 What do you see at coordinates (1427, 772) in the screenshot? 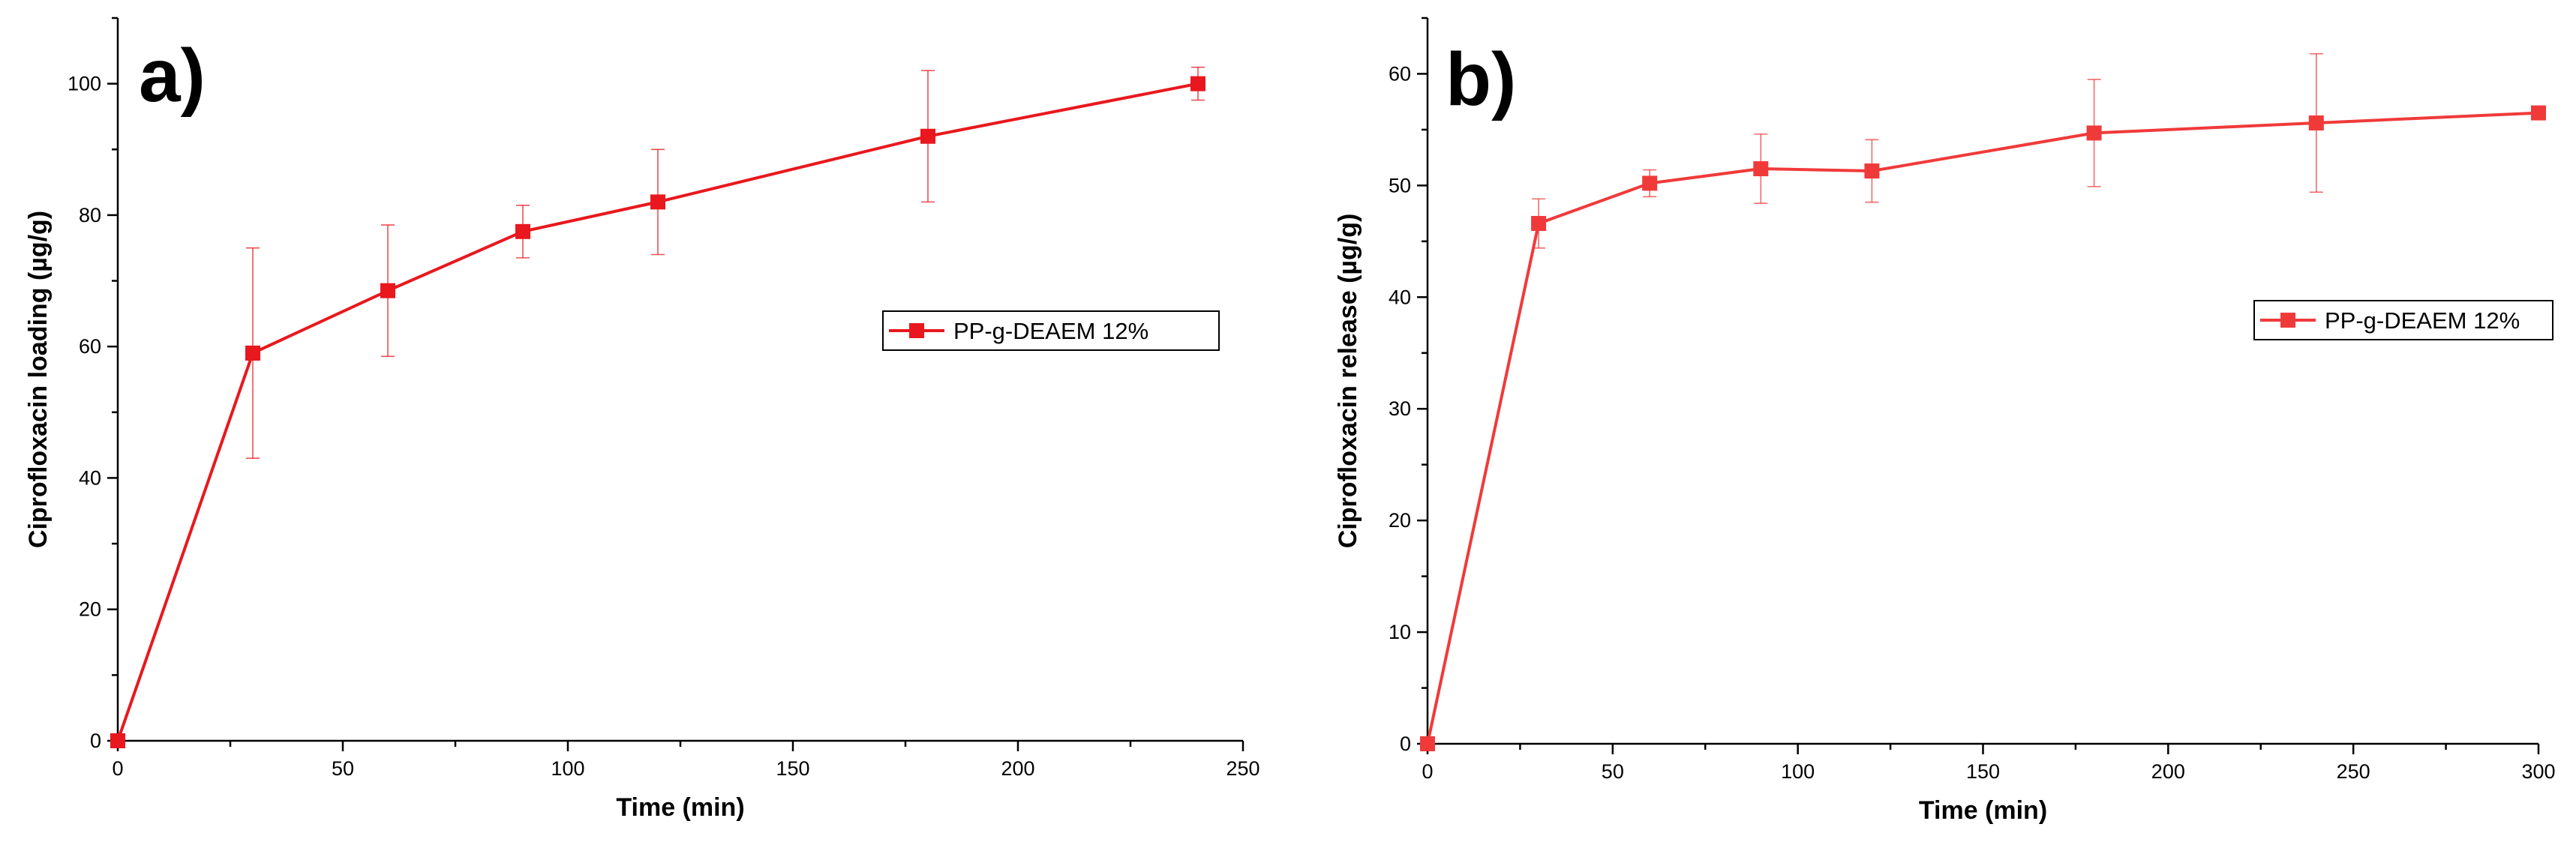
I see `chart1-x-tick-label: 0` at bounding box center [1427, 772].